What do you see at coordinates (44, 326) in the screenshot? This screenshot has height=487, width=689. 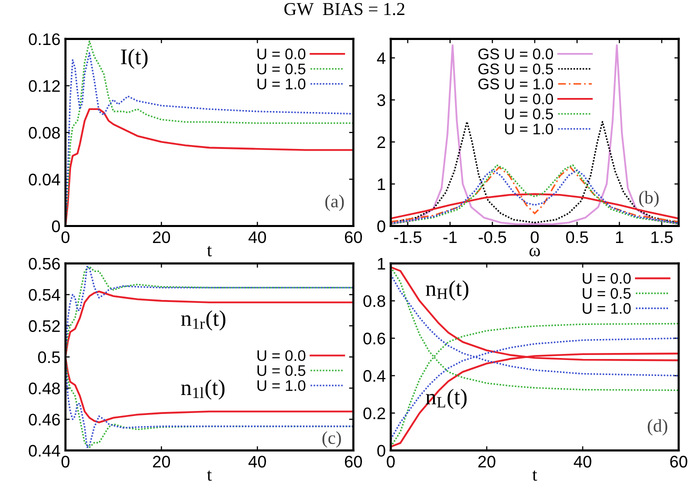 I see `y-tick-label: 0.52` at bounding box center [44, 326].